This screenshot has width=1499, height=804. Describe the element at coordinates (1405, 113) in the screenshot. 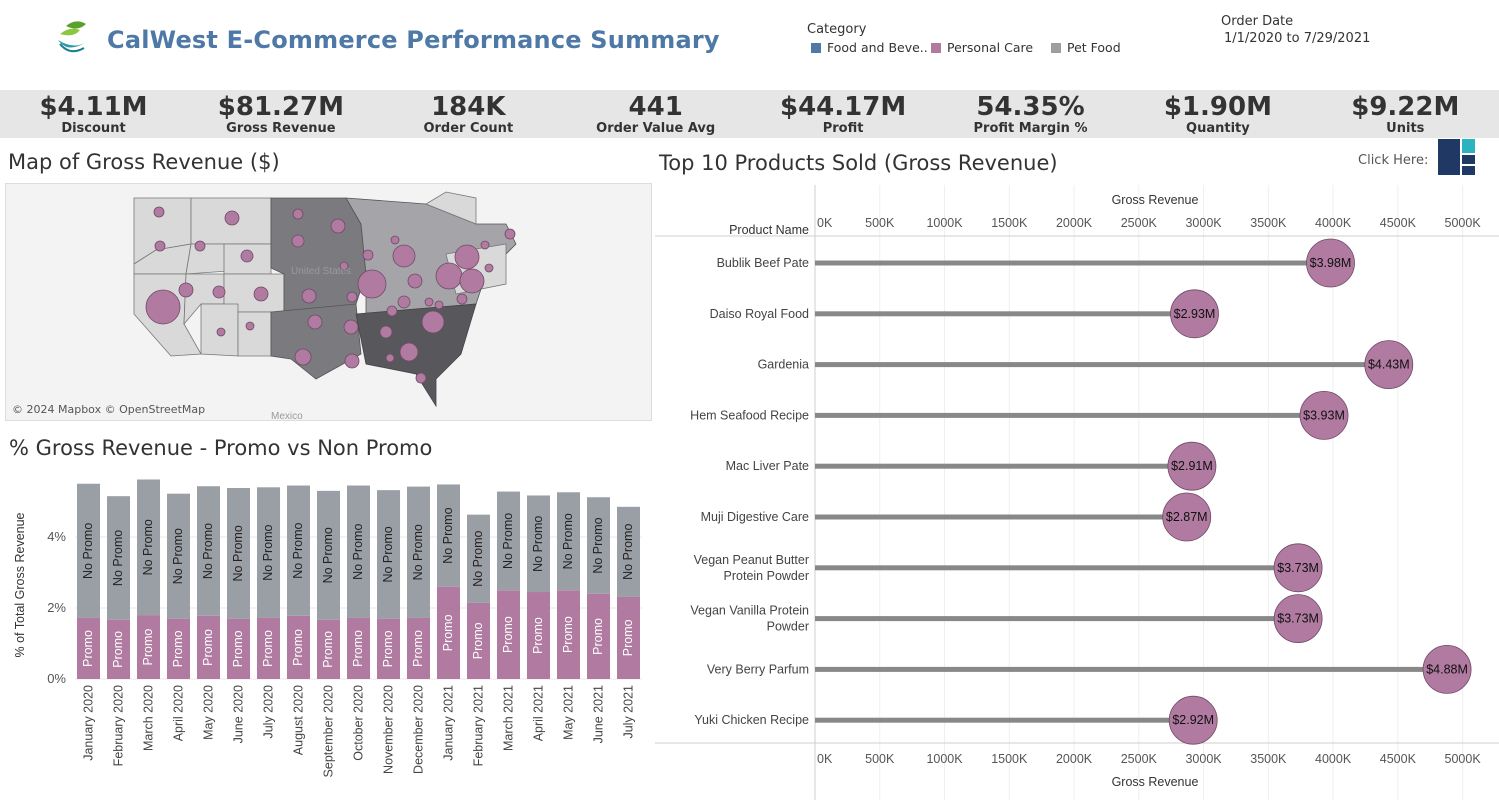

I see `kpi-units: $9.22M Units` at that location.